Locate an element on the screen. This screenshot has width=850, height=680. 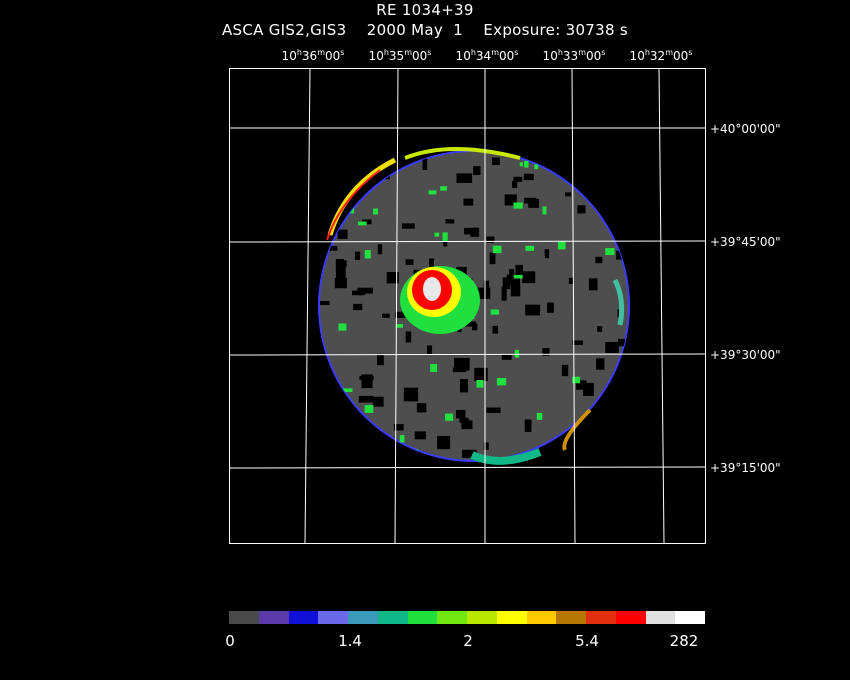
colorbar-label: 5.4 is located at coordinates (587, 641).